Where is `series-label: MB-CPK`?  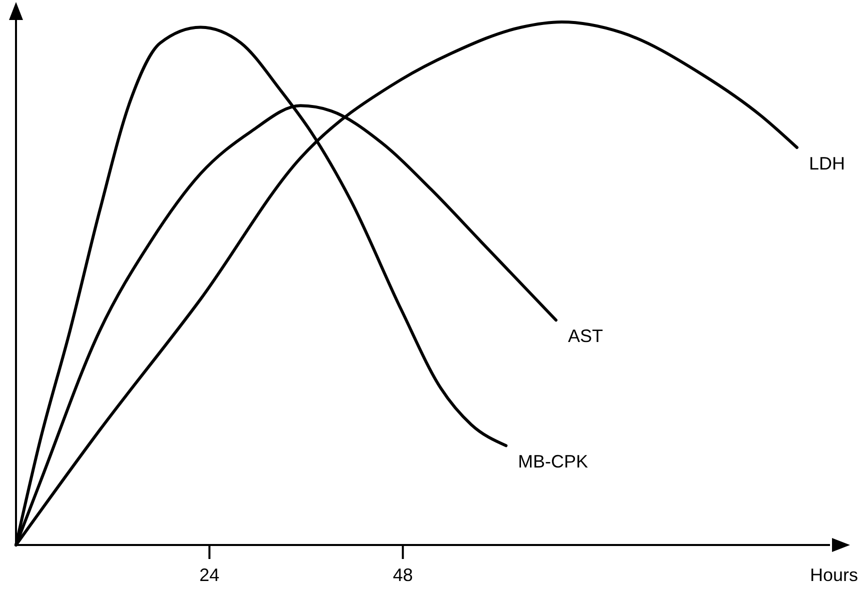 series-label: MB-CPK is located at coordinates (553, 462).